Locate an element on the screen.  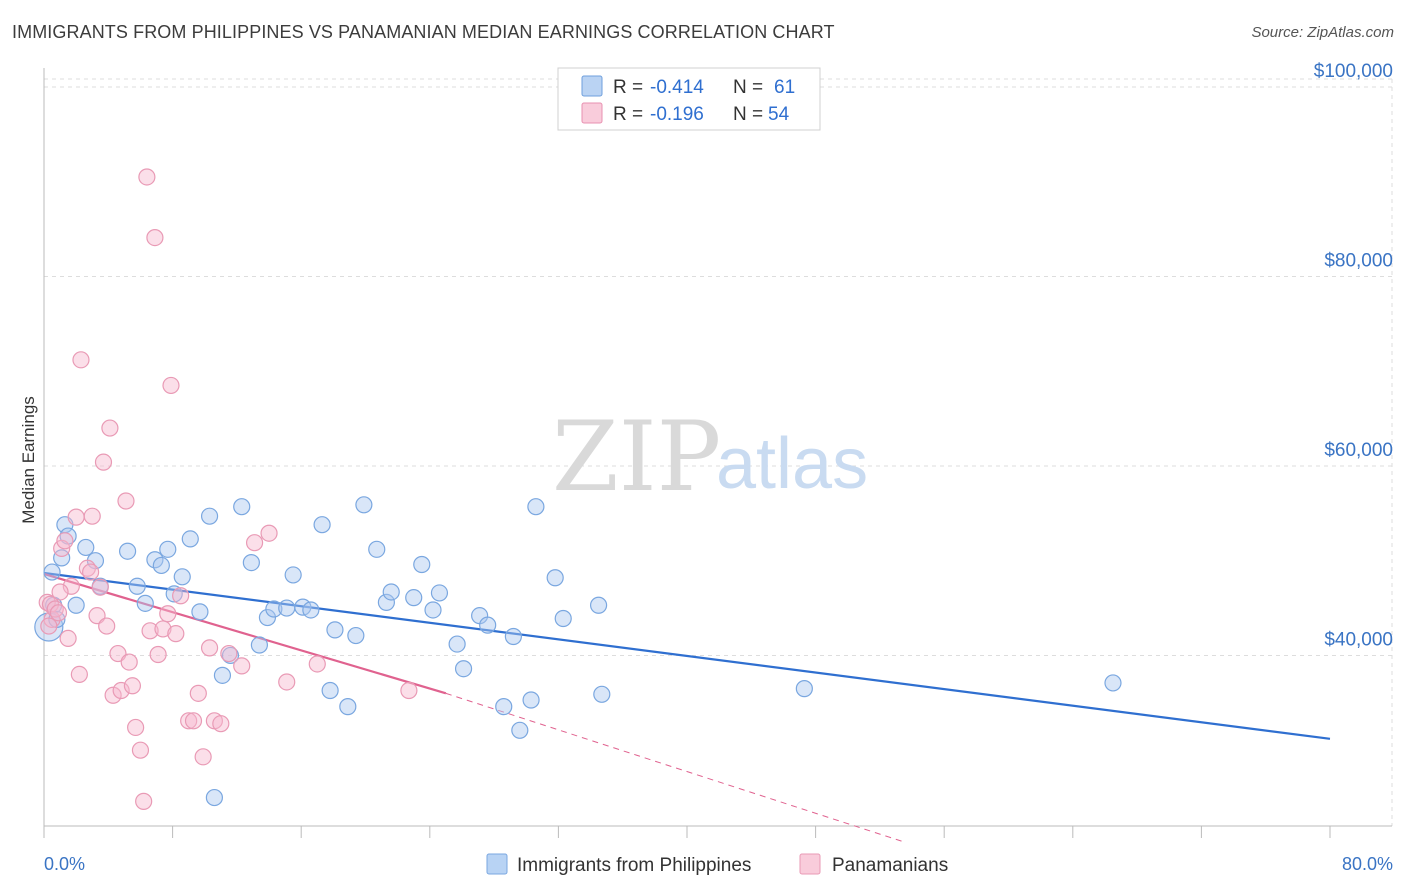
legend-r-value-1: -0.414 is located at coordinates (677, 87).